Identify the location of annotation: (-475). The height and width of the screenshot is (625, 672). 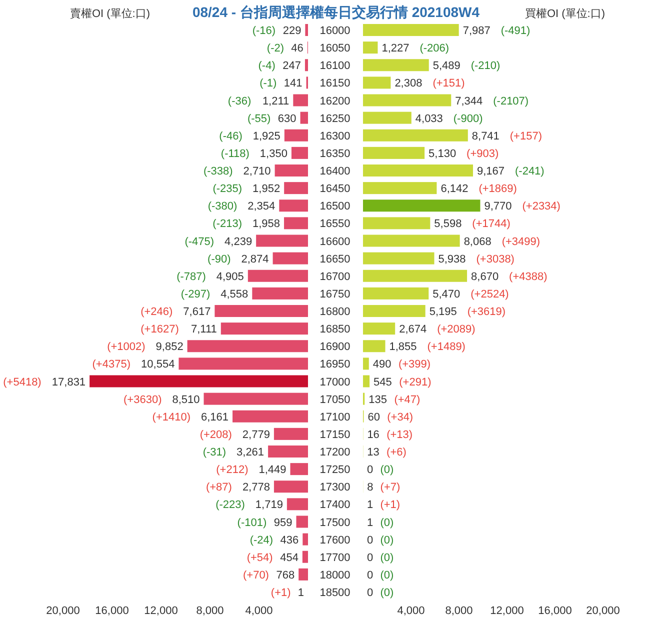
(199, 242).